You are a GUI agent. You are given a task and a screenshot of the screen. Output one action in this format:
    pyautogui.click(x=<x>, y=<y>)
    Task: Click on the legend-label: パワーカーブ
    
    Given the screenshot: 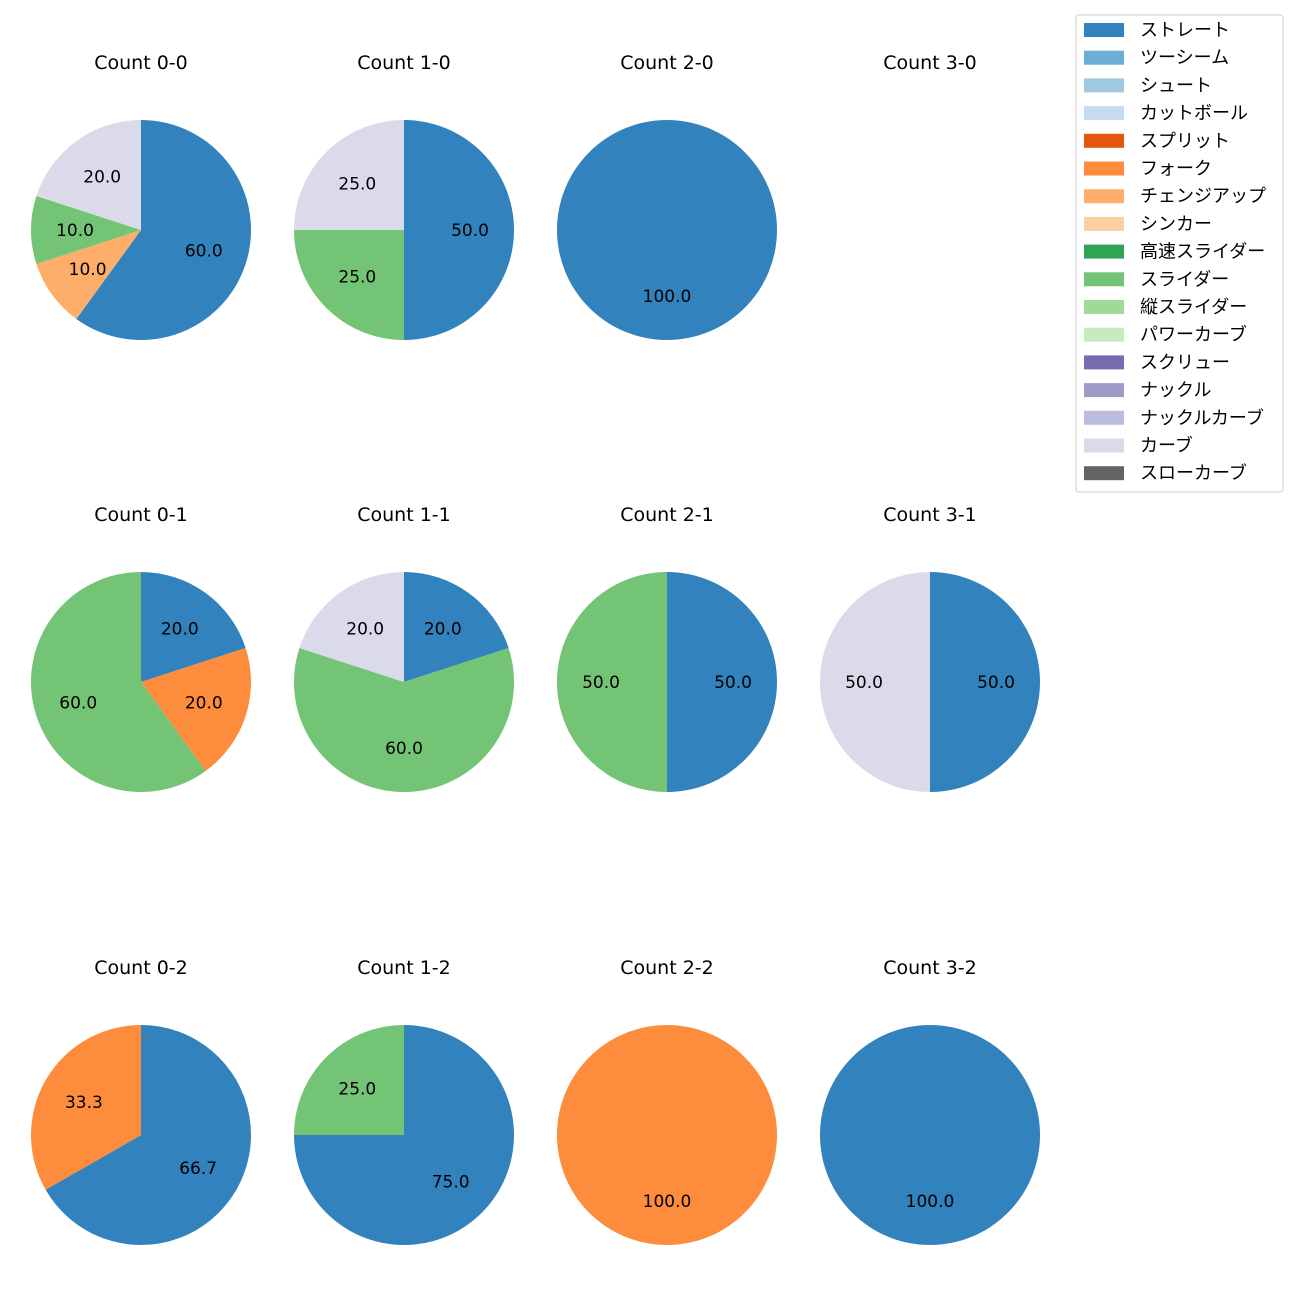 What is the action you would take?
    pyautogui.click(x=1193, y=335)
    